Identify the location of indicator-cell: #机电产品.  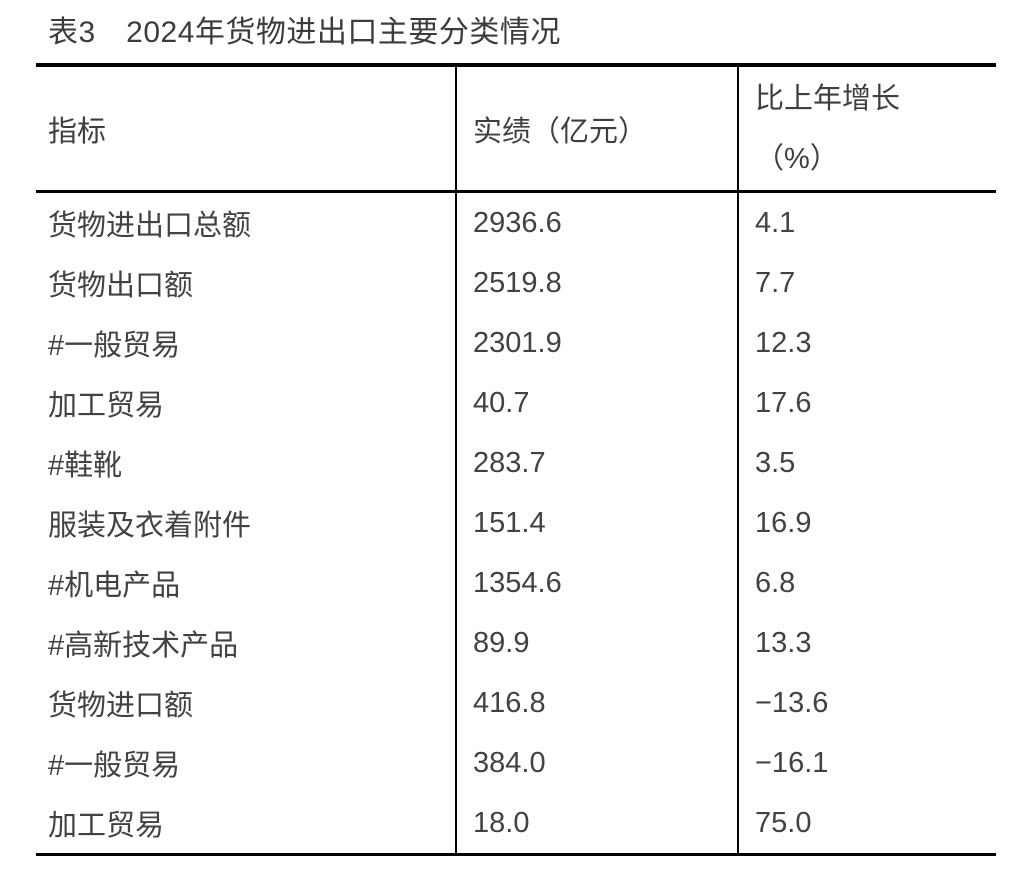
(246, 583).